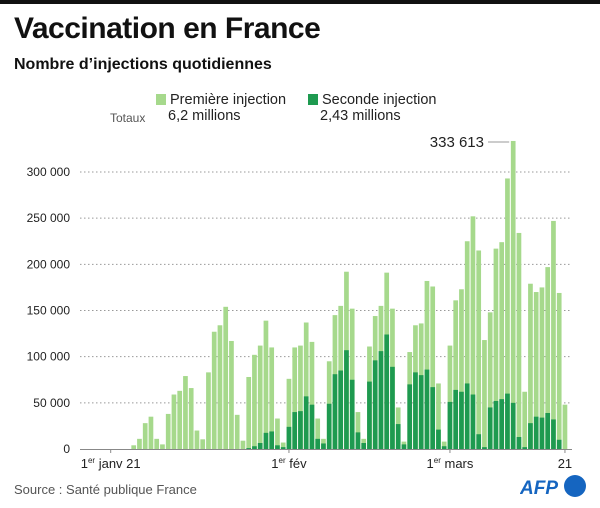 Image resolution: width=600 pixels, height=508 pixels. Describe the element at coordinates (313, 99) in the screenshot. I see `legend-swatch-second` at that location.